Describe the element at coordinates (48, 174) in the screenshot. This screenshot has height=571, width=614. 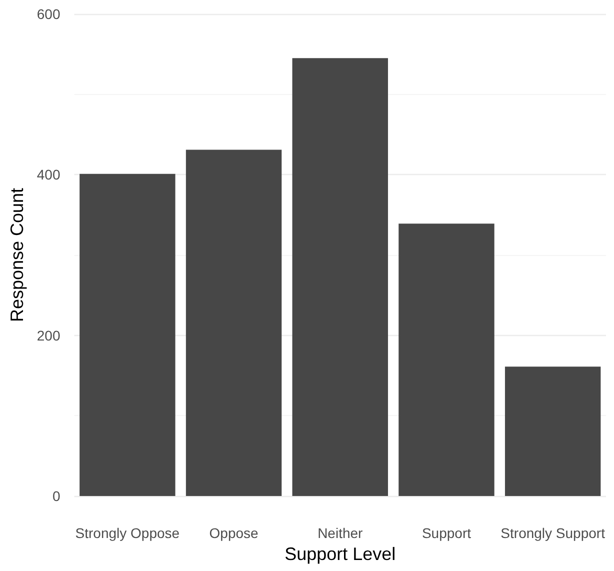
I see `y-tick-label: 400` at that location.